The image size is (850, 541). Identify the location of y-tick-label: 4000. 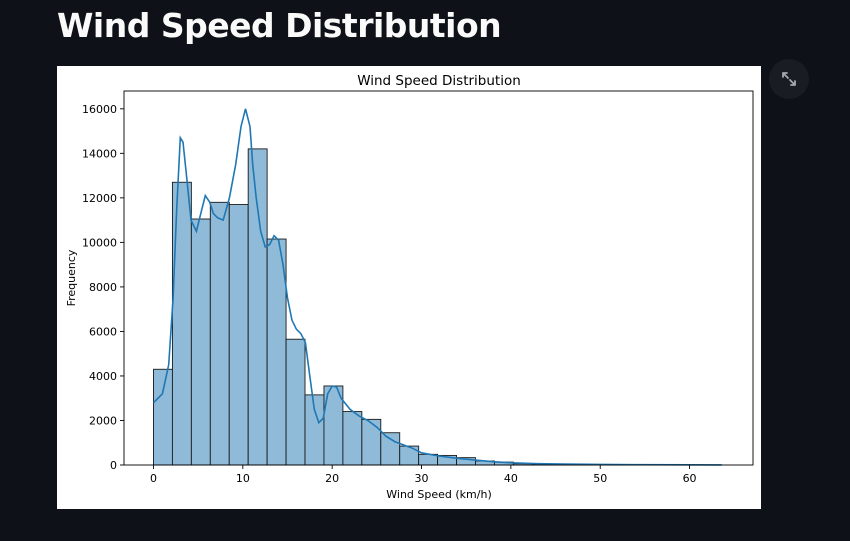
(103, 376).